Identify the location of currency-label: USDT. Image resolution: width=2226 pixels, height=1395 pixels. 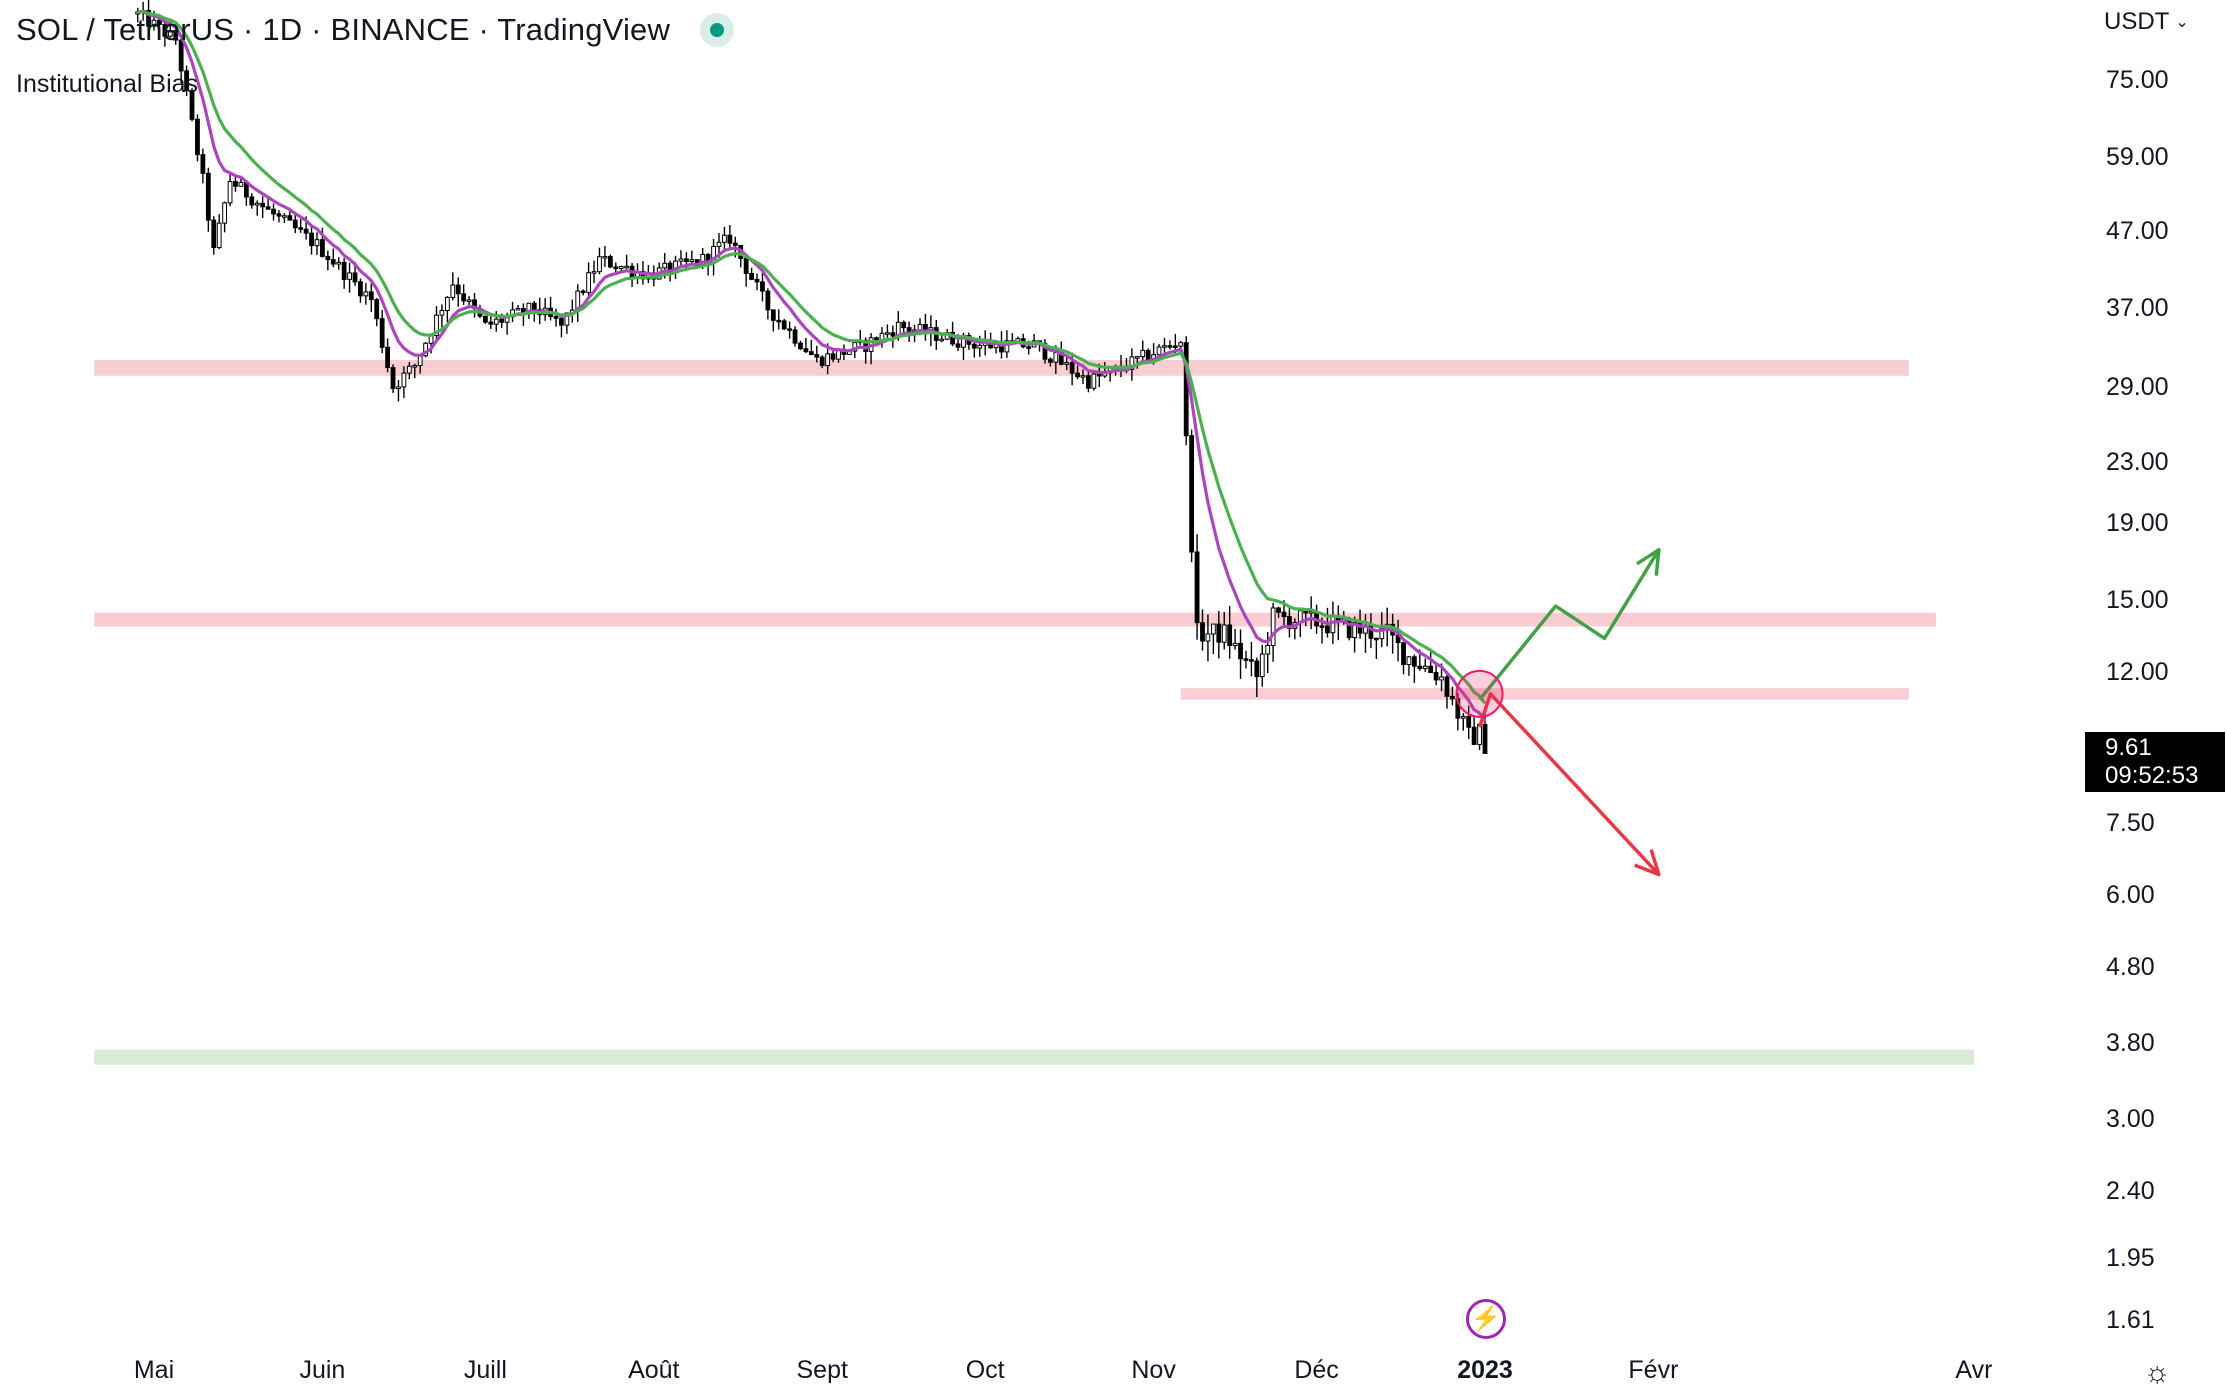
(2137, 21).